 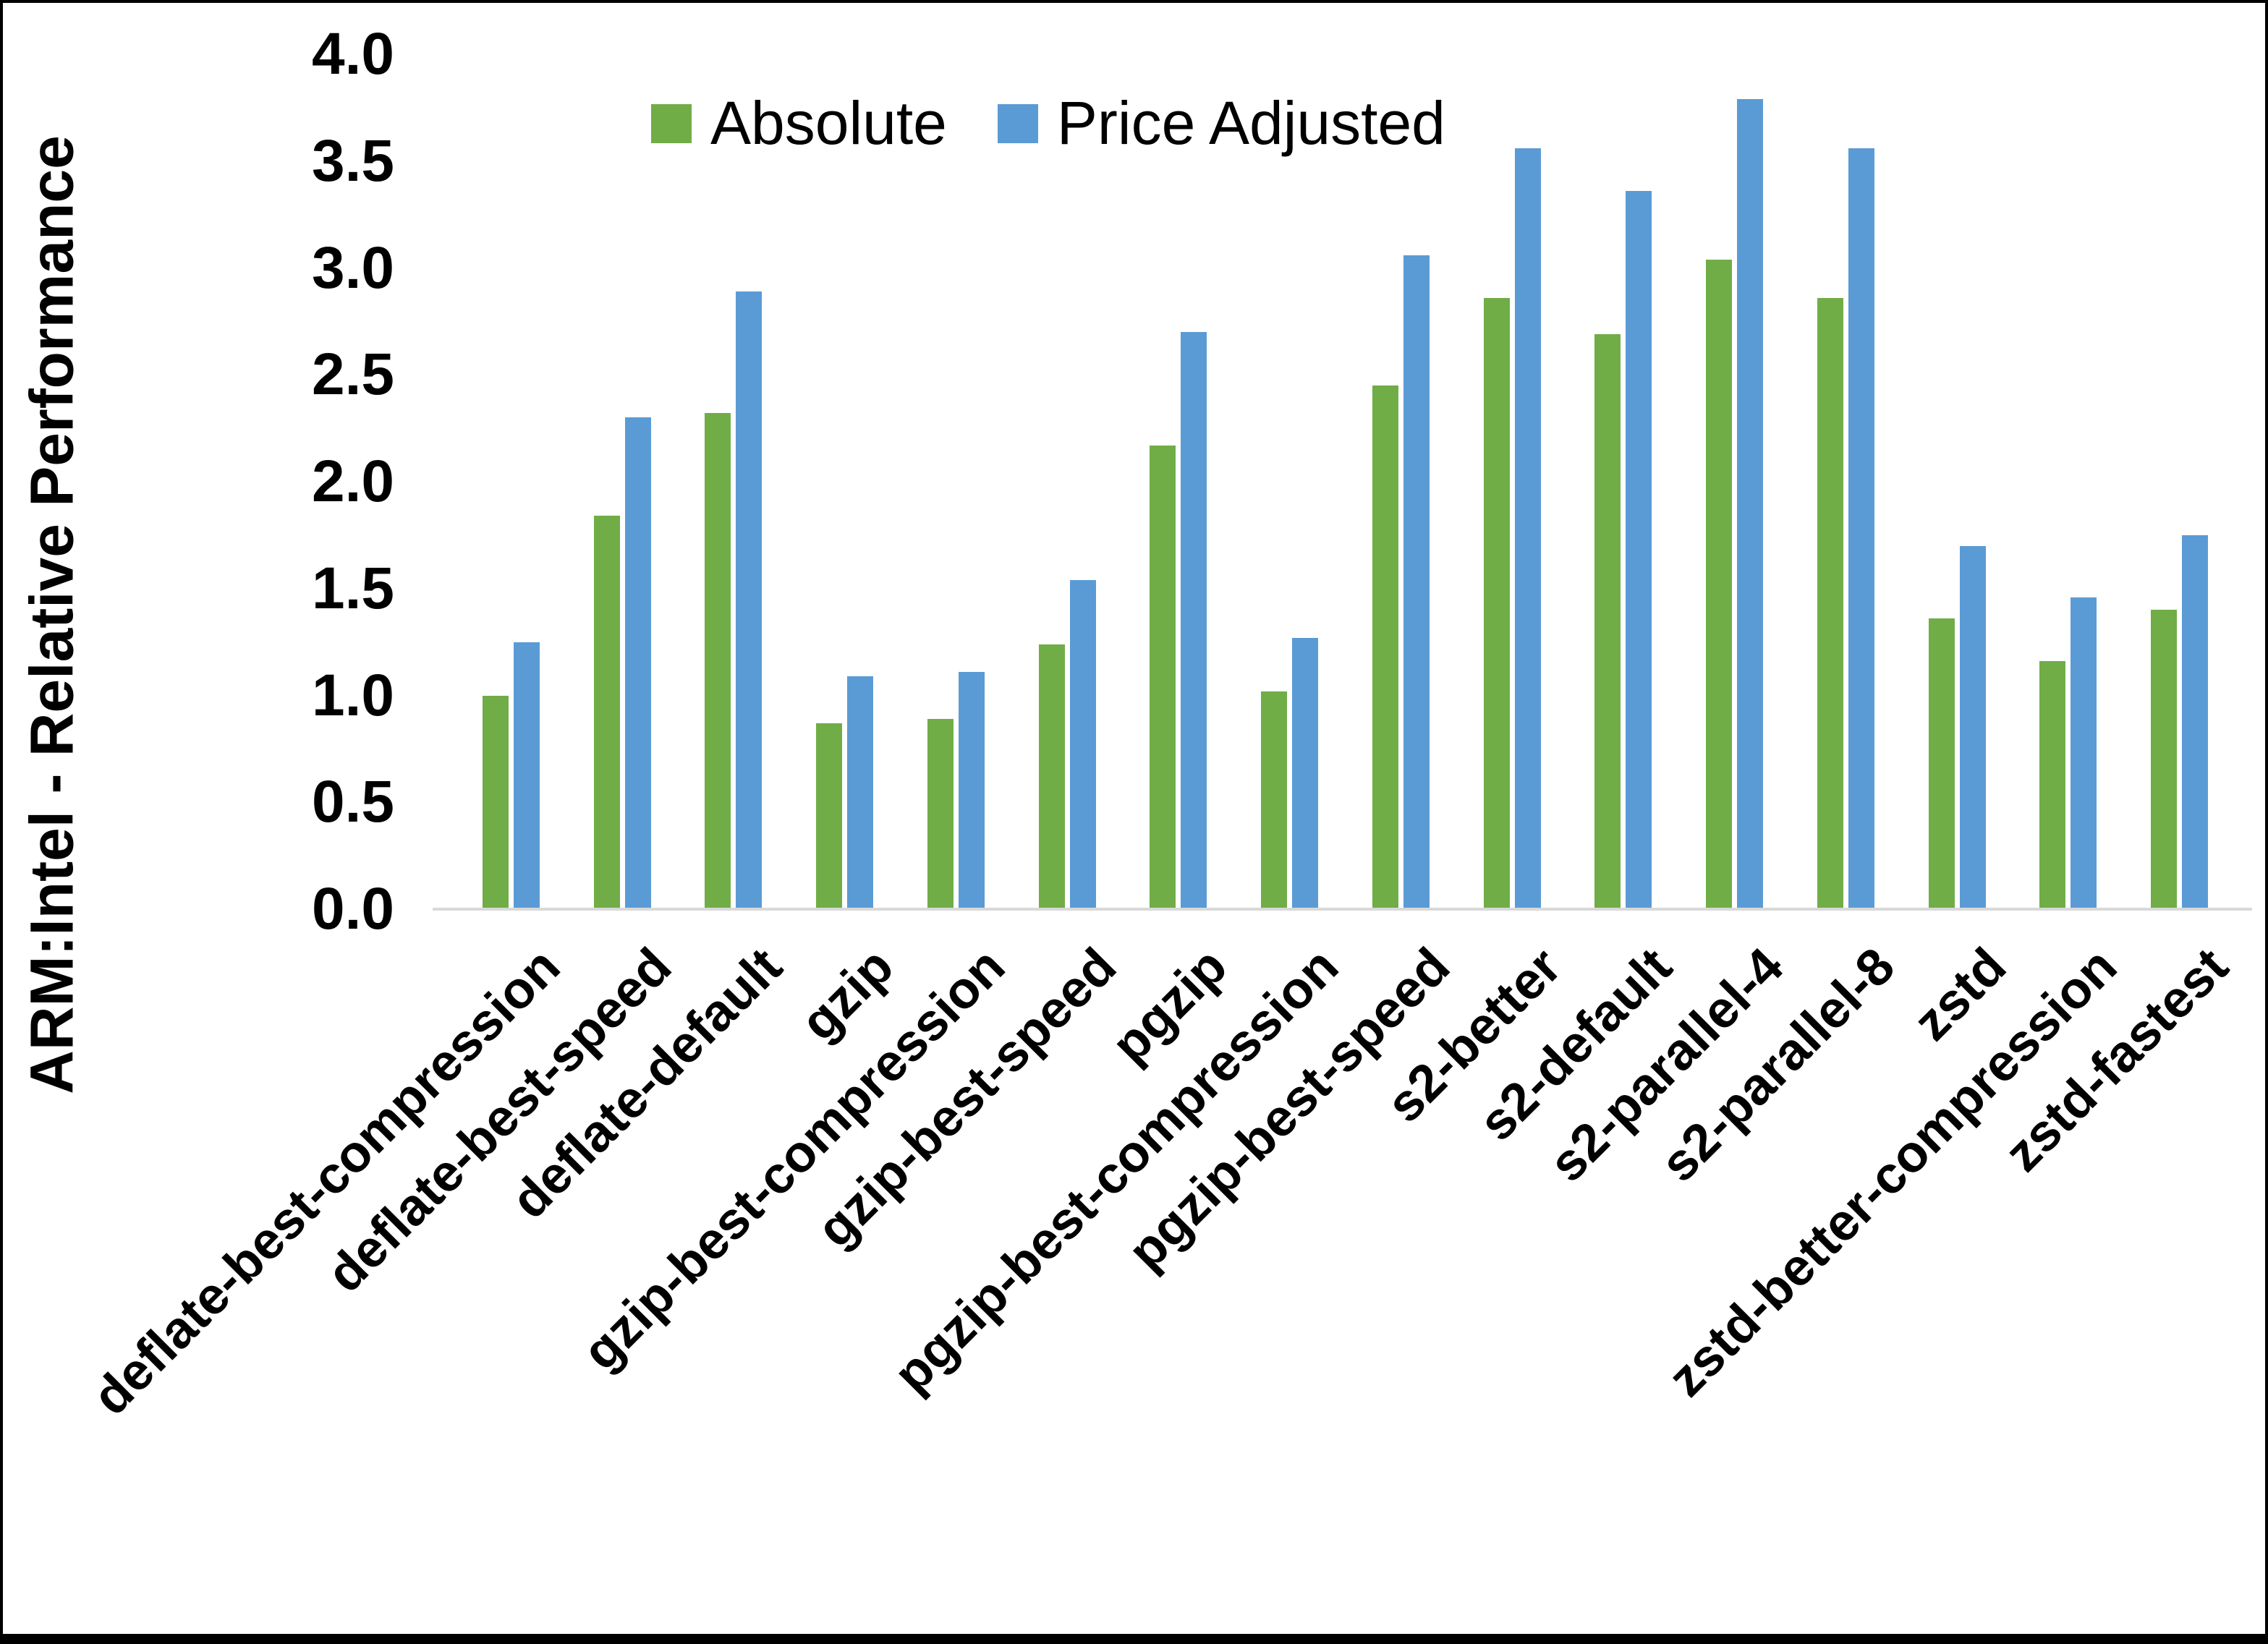 What do you see at coordinates (749, 600) in the screenshot?
I see `bar-price-adjusted-deflate-default` at bounding box center [749, 600].